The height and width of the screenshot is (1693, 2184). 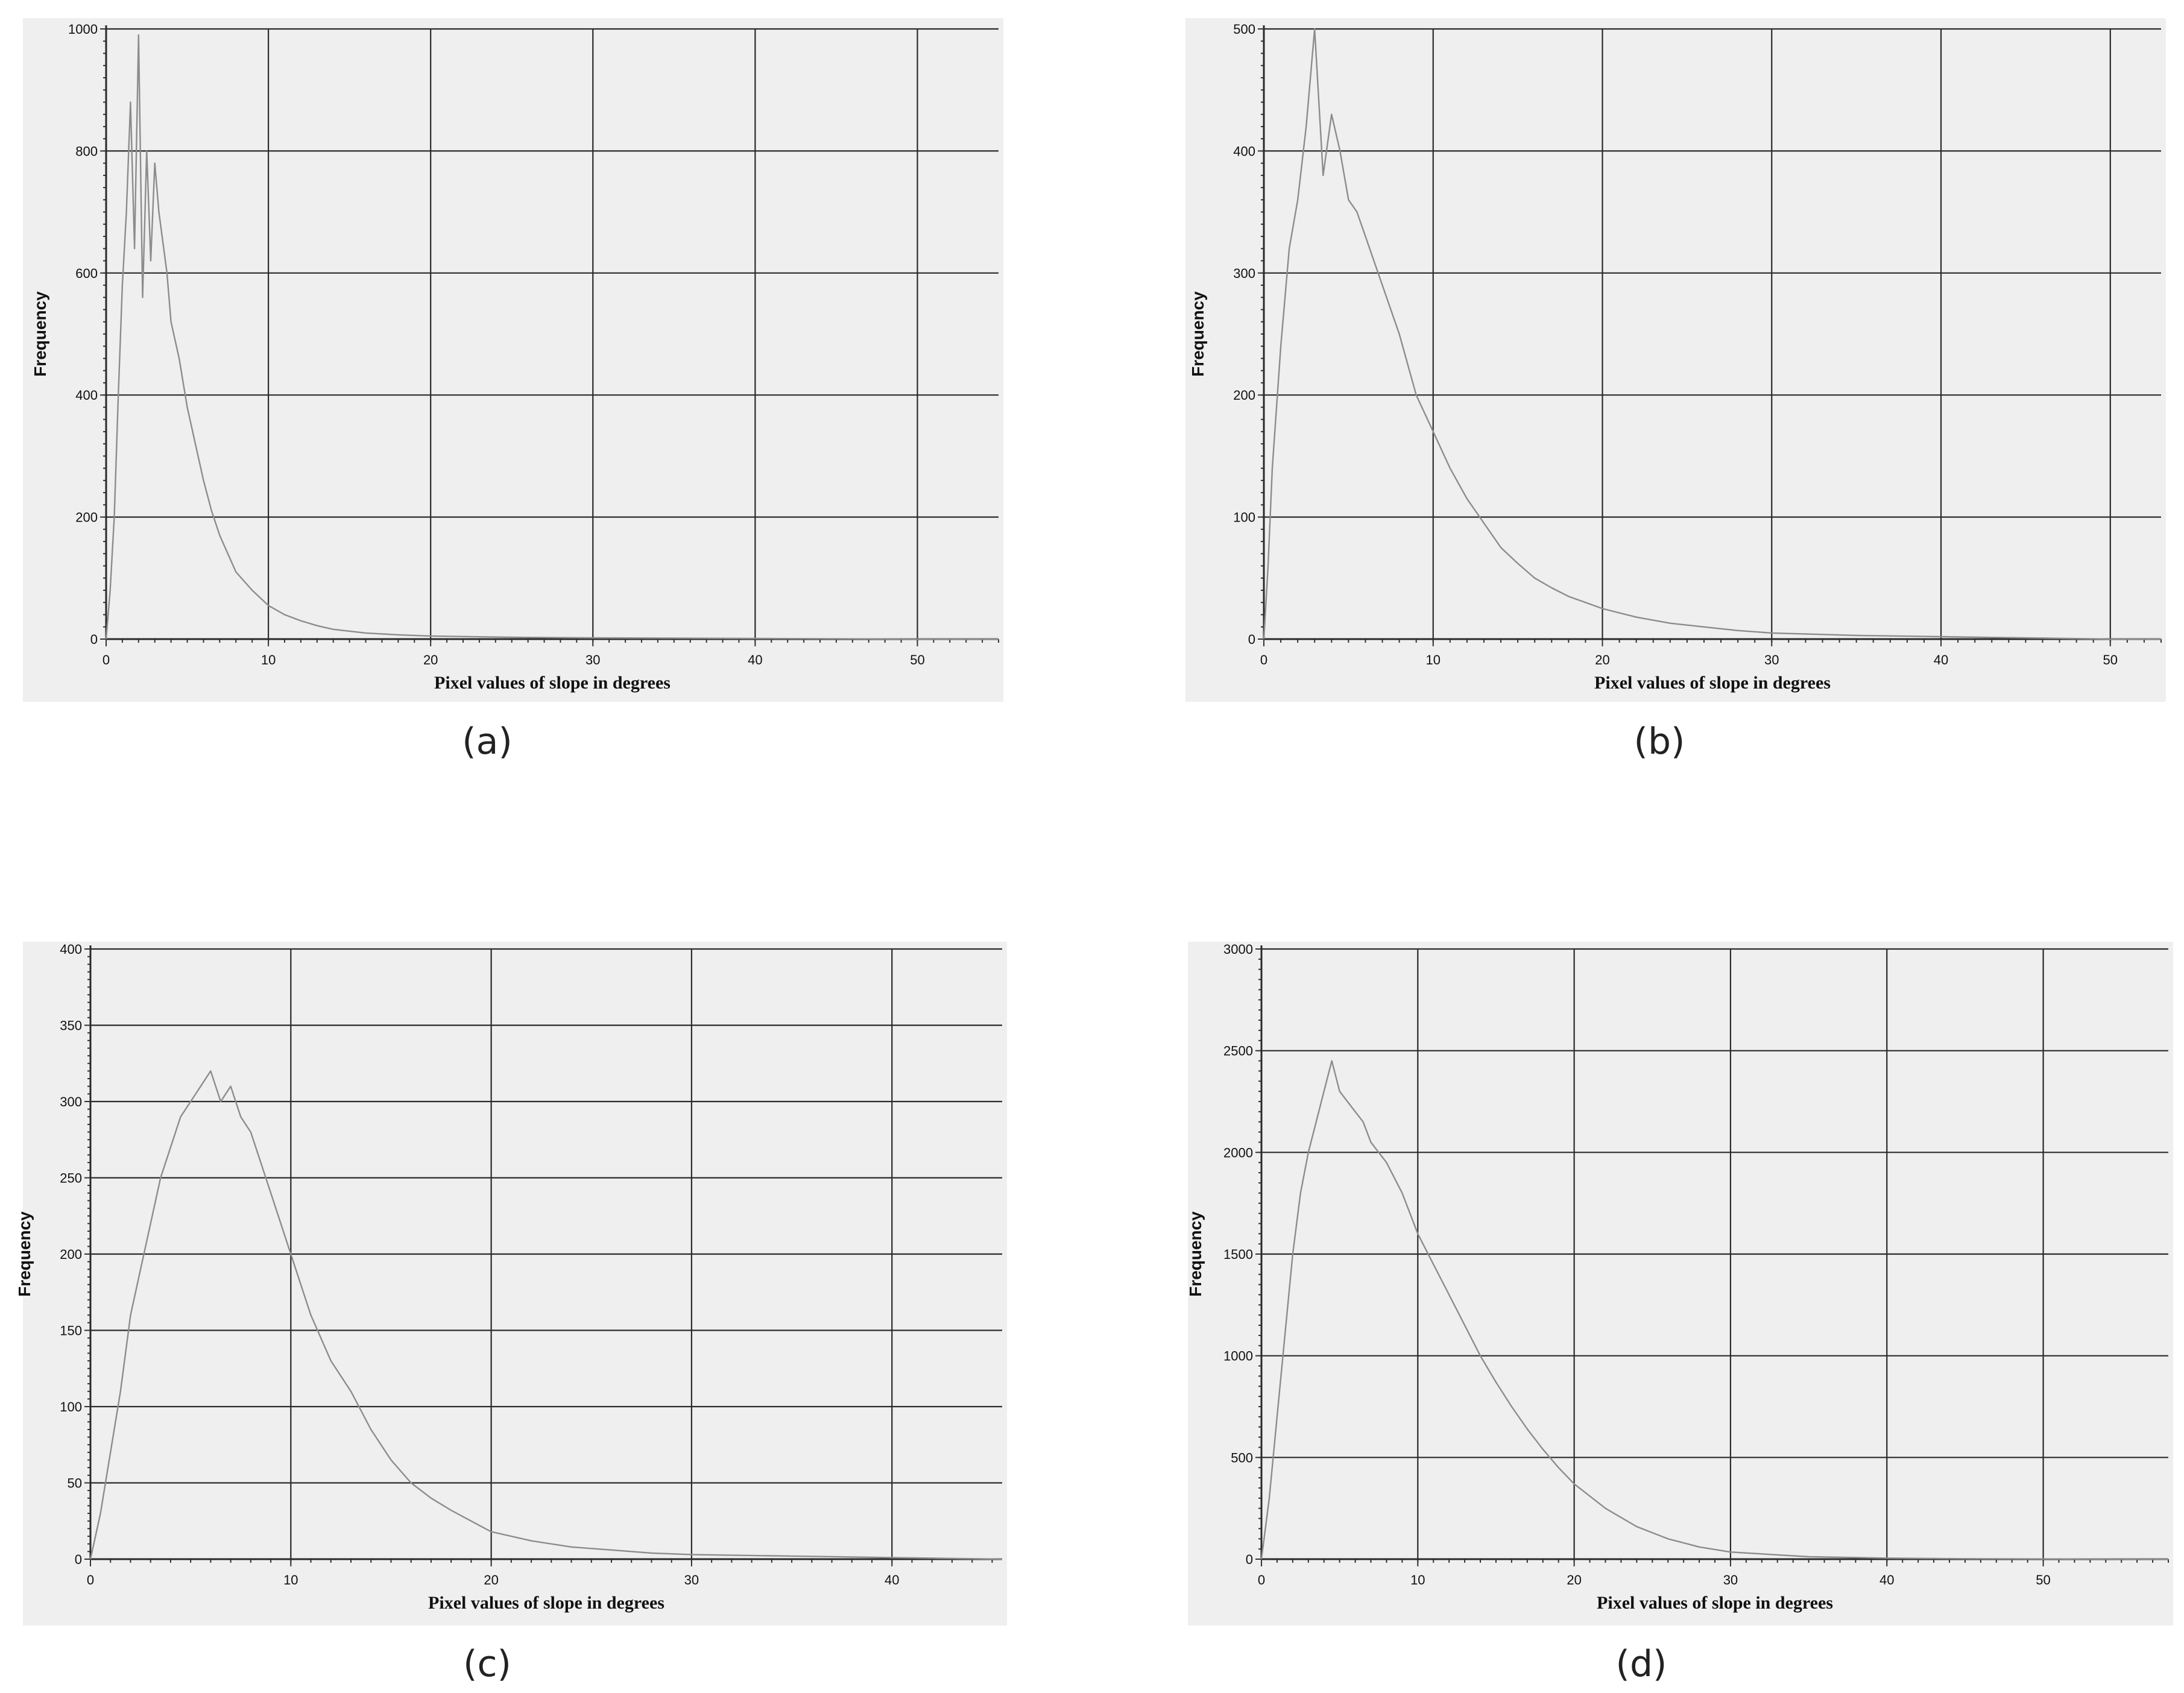 I want to click on y-axis-label-c: Frequency, so click(x=24, y=1254).